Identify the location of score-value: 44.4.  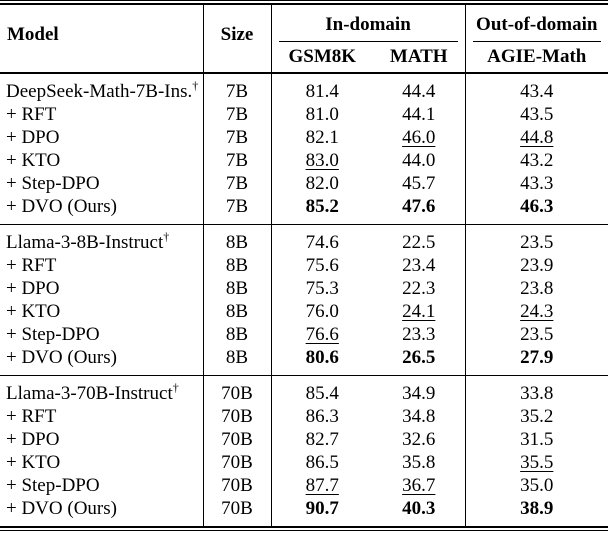
(419, 91).